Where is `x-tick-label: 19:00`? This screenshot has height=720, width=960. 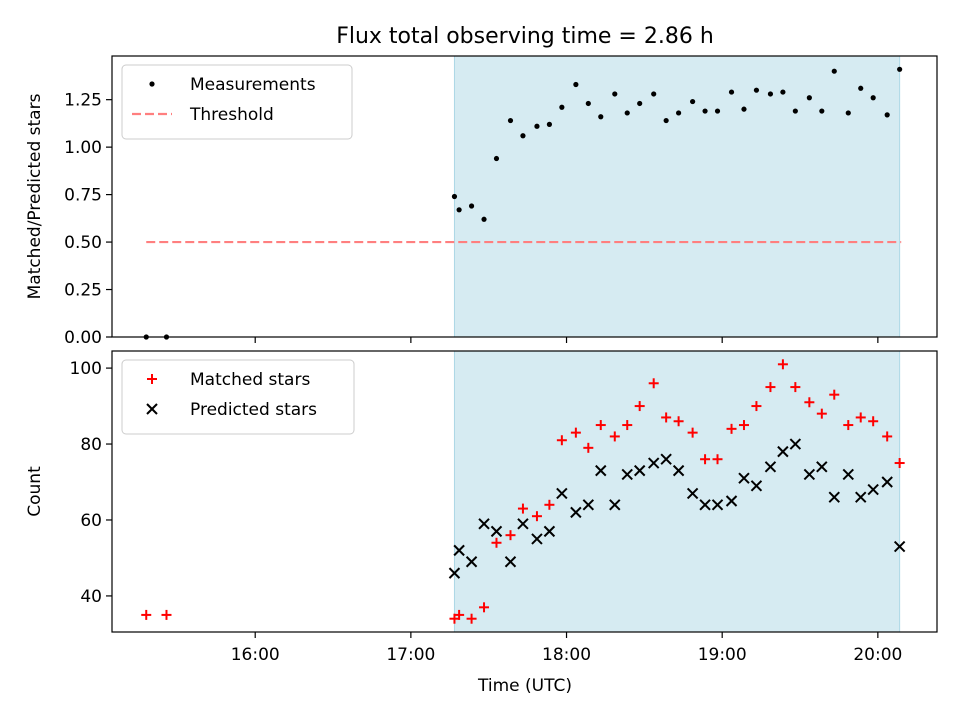 x-tick-label: 19:00 is located at coordinates (722, 655).